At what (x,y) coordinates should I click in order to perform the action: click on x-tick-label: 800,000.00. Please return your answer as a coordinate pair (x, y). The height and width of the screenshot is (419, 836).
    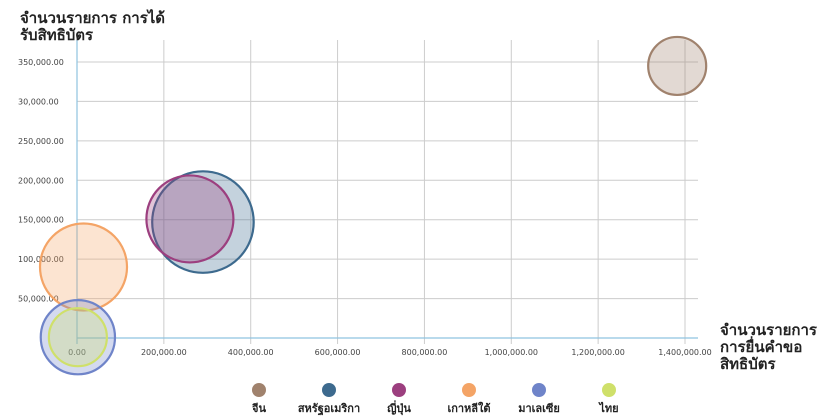
    Looking at the image, I should click on (425, 352).